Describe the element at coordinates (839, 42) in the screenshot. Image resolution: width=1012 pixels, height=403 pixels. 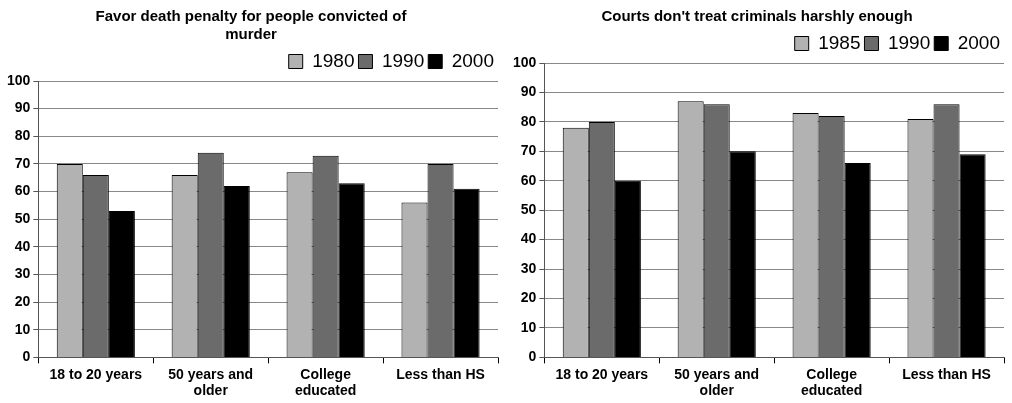
I see `legend-label: 1985` at that location.